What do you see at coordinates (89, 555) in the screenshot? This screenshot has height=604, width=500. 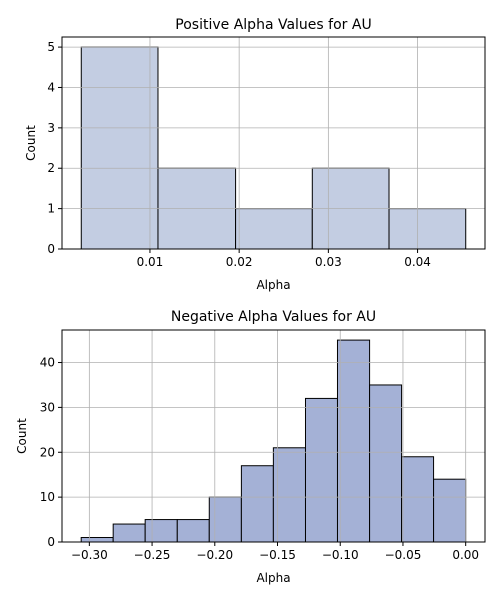 I see `x-tick-label: −0.30` at bounding box center [89, 555].